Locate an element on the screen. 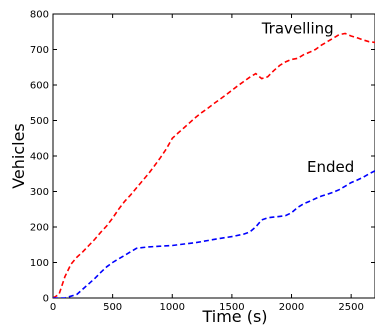 Image resolution: width=375 pixels, height=326 pixels. y-tick-label: 600 is located at coordinates (39, 86).